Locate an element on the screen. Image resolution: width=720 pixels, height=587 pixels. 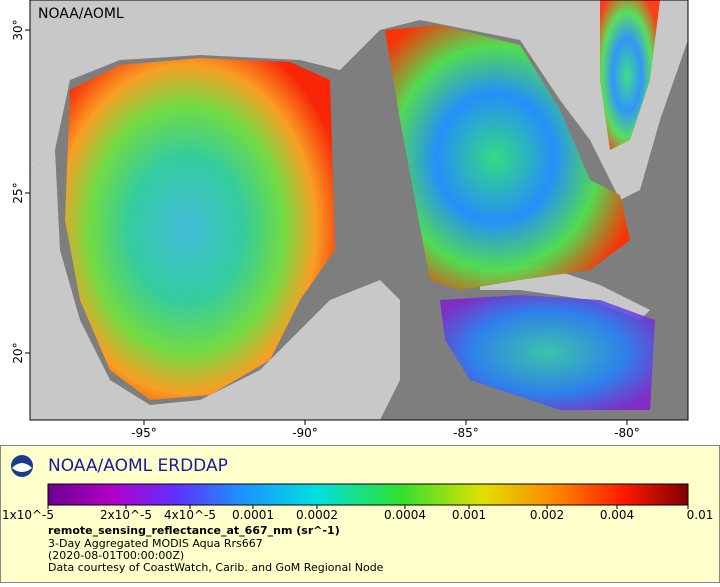
x-tick-label: -95° is located at coordinates (144, 433).